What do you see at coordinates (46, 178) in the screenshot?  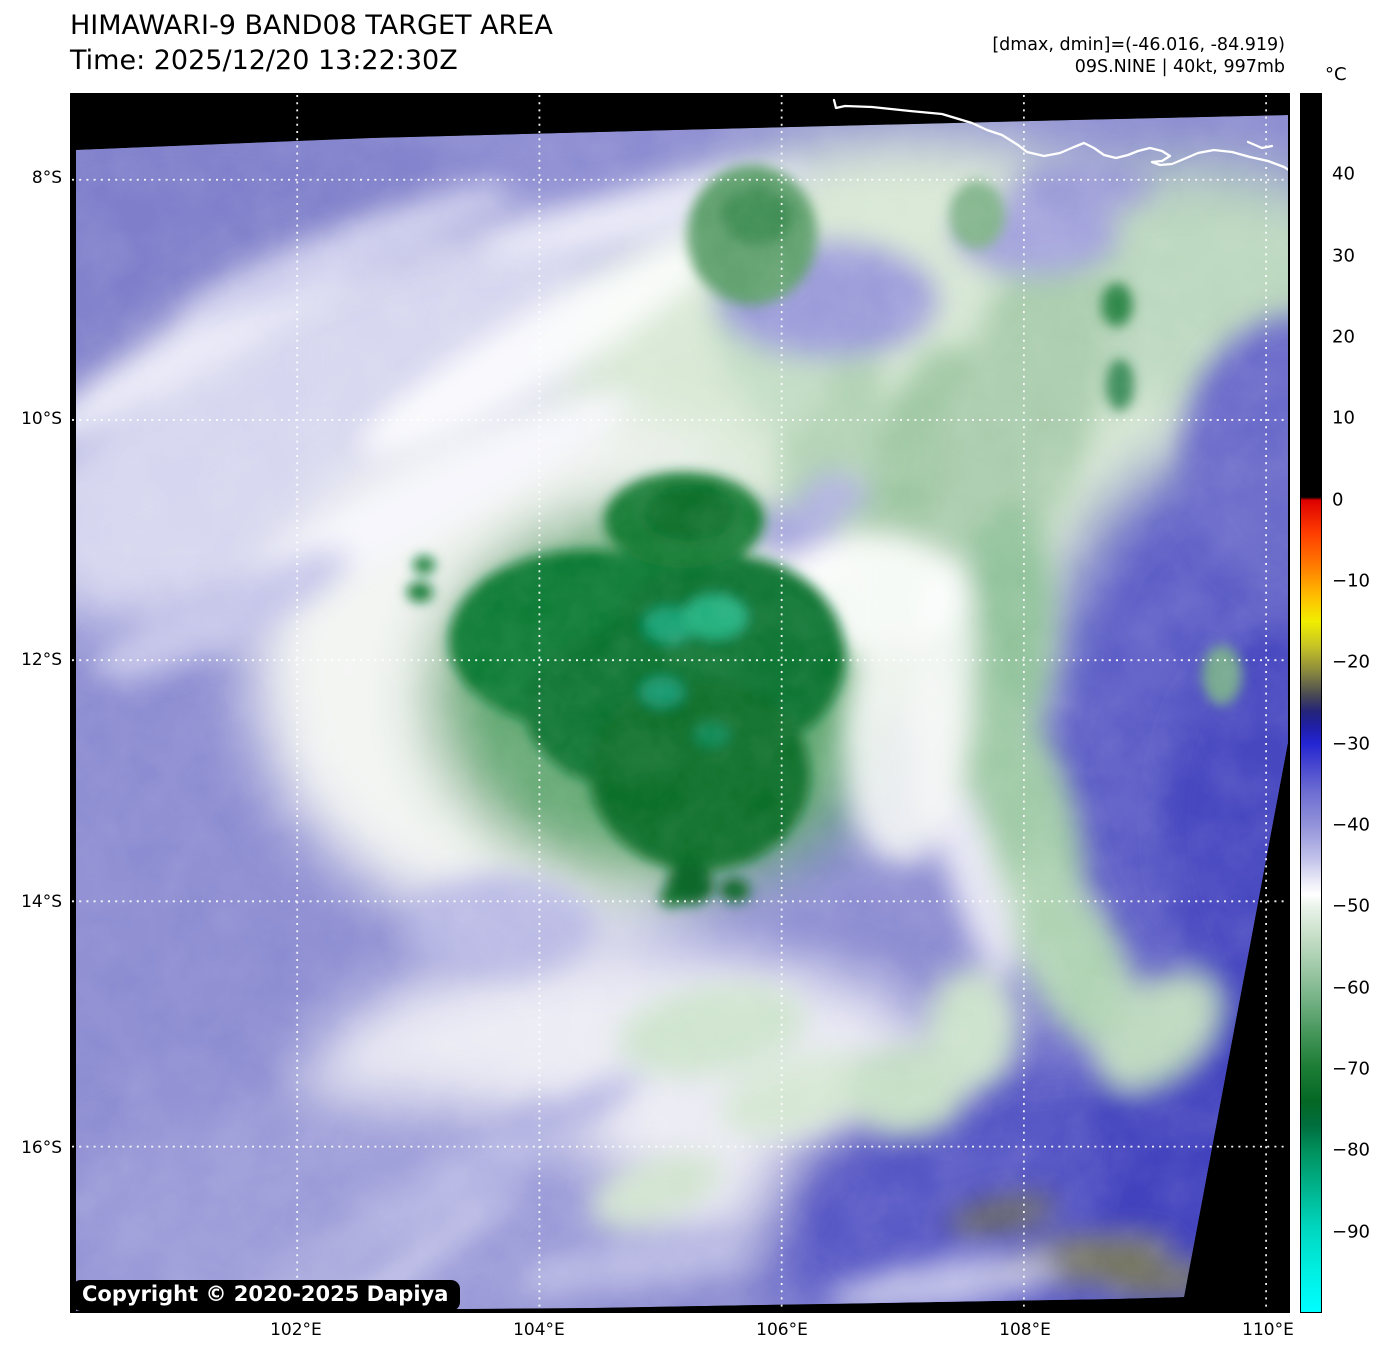 I see `lat-tick-label: 8°S` at bounding box center [46, 178].